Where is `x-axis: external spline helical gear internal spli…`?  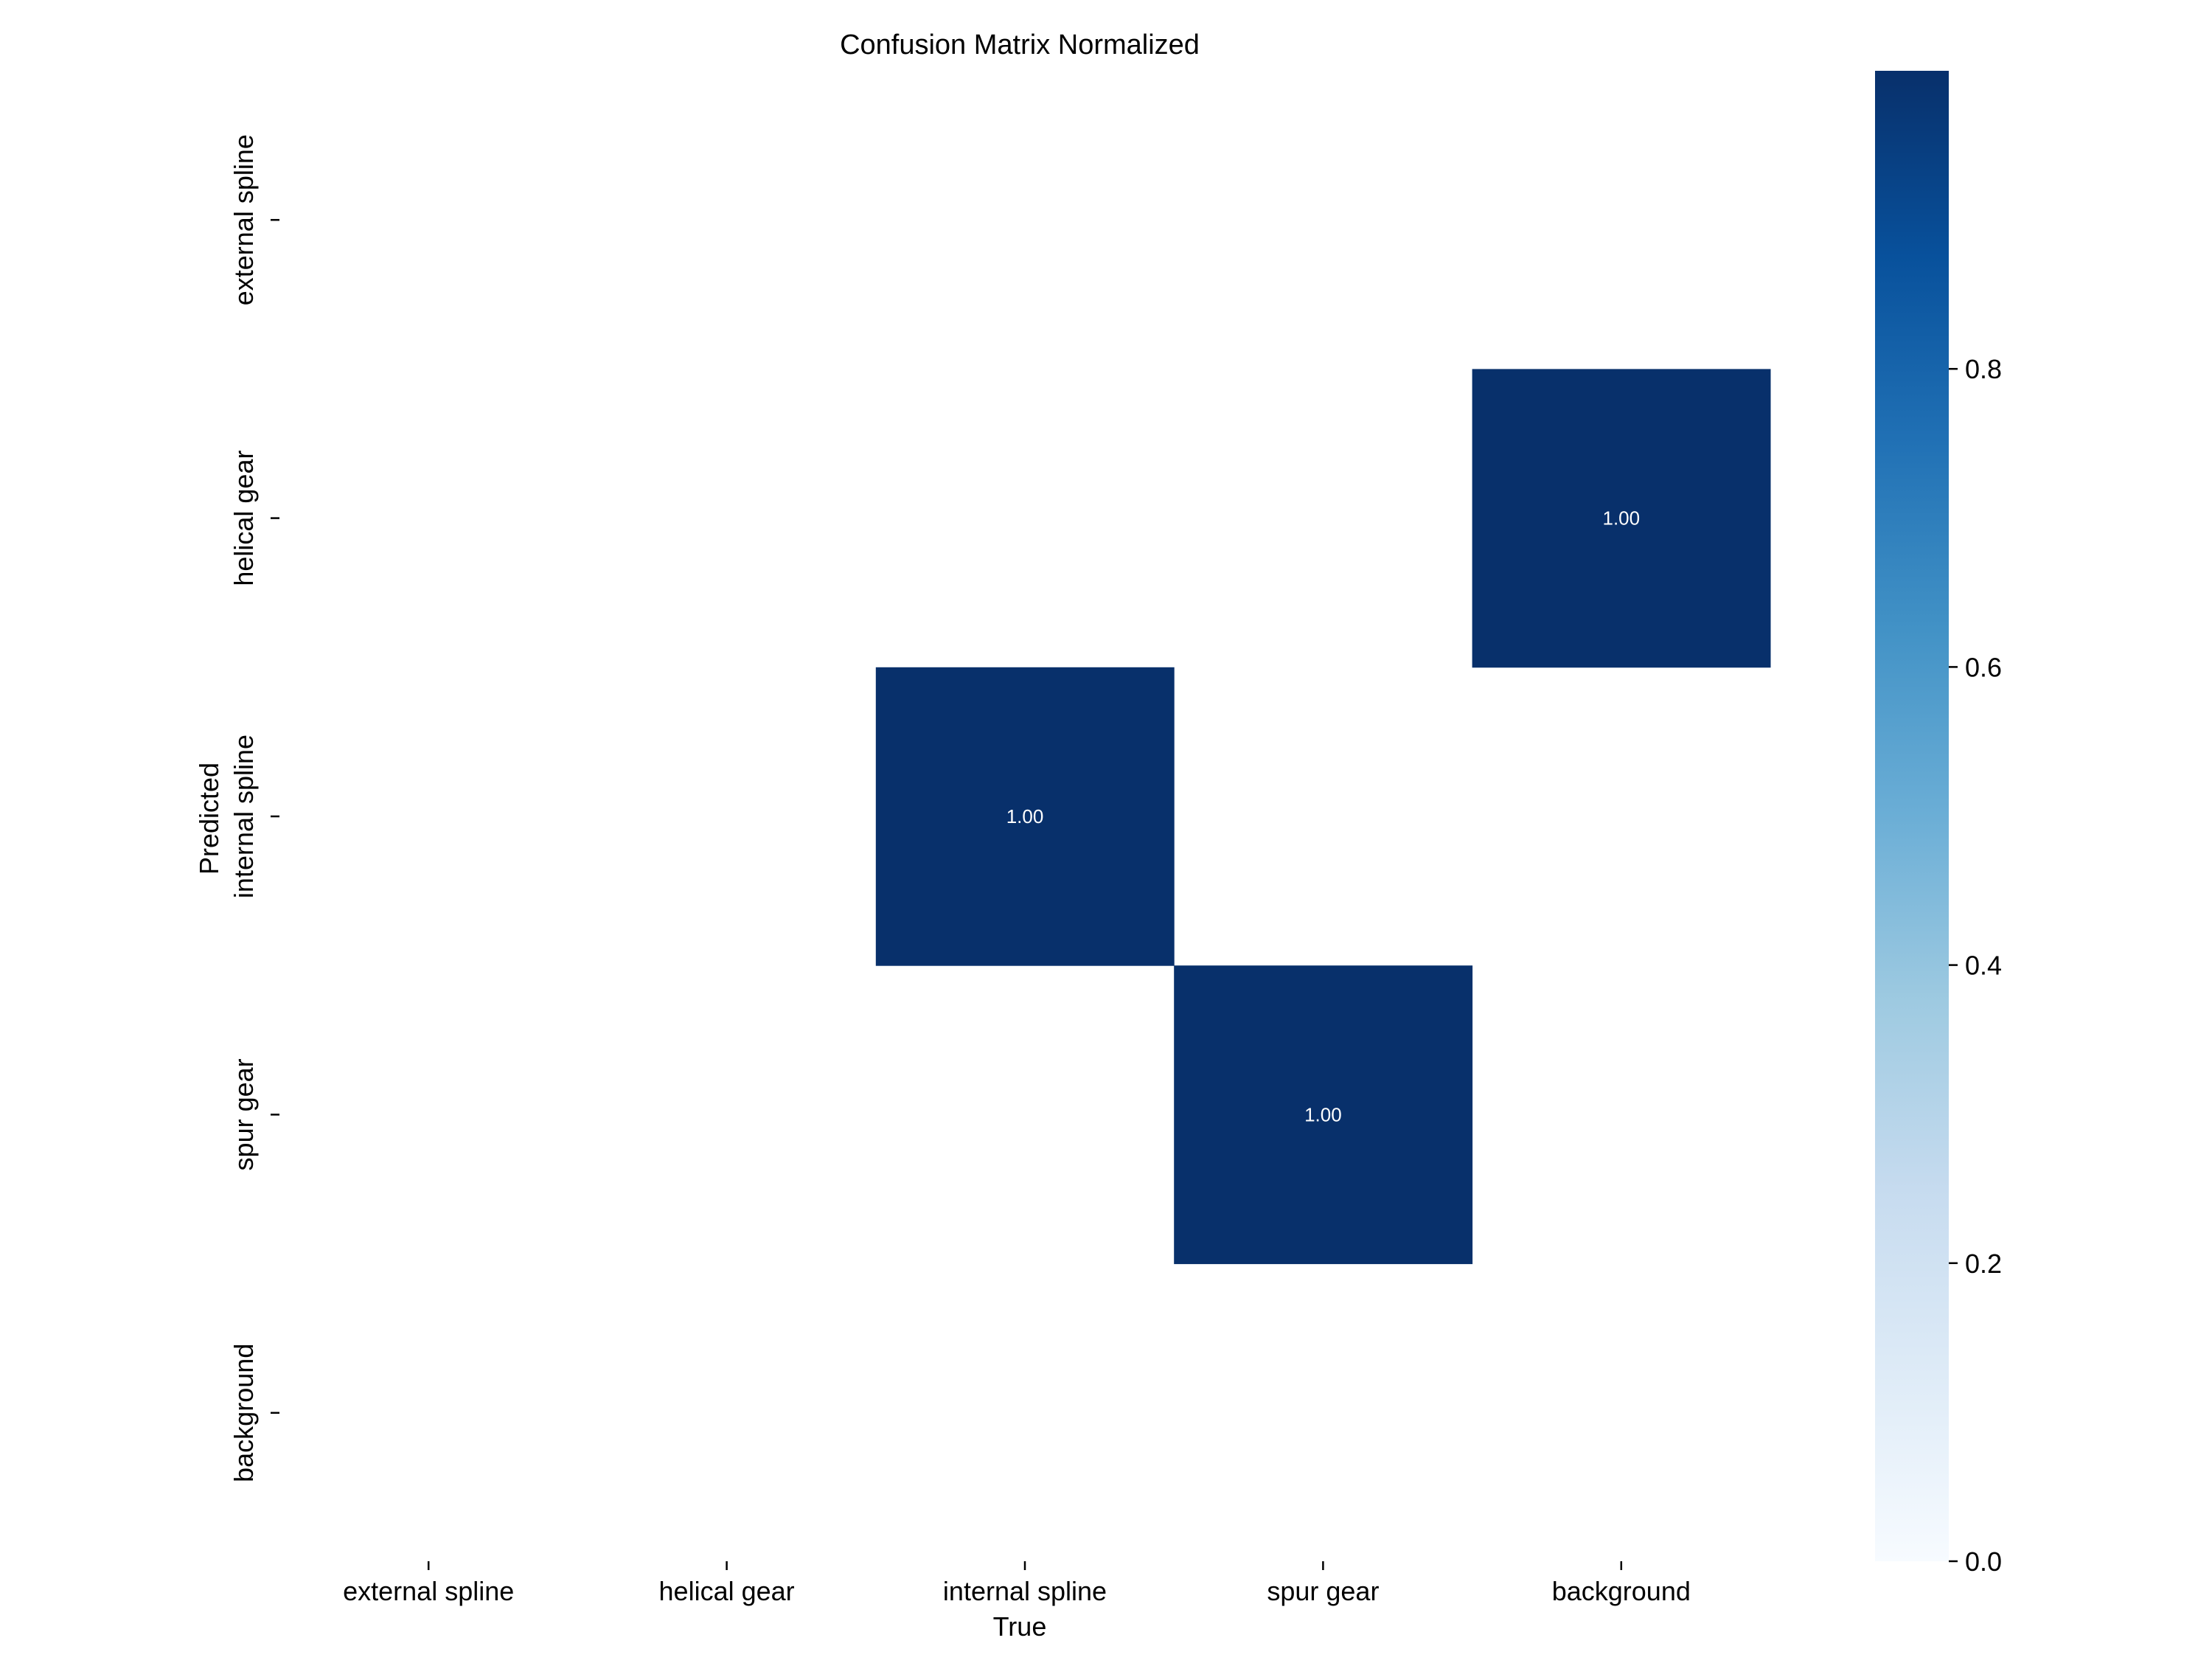
x-axis: external spline helical gear internal spli… is located at coordinates (1017, 1583).